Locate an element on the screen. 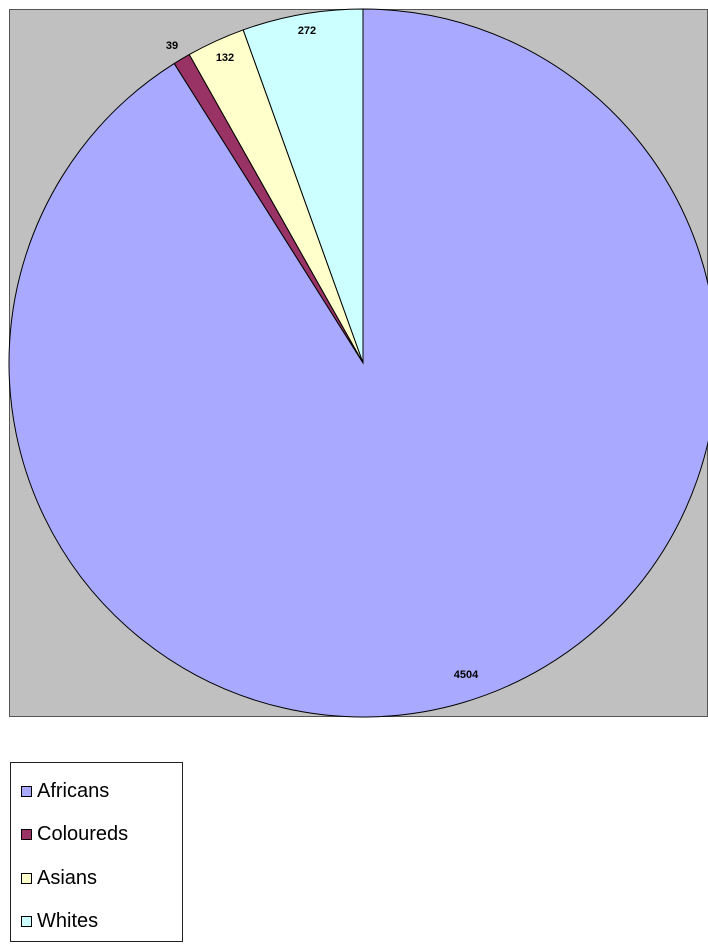 This screenshot has height=947, width=708. legend-item-africans: Africans is located at coordinates (65, 791).